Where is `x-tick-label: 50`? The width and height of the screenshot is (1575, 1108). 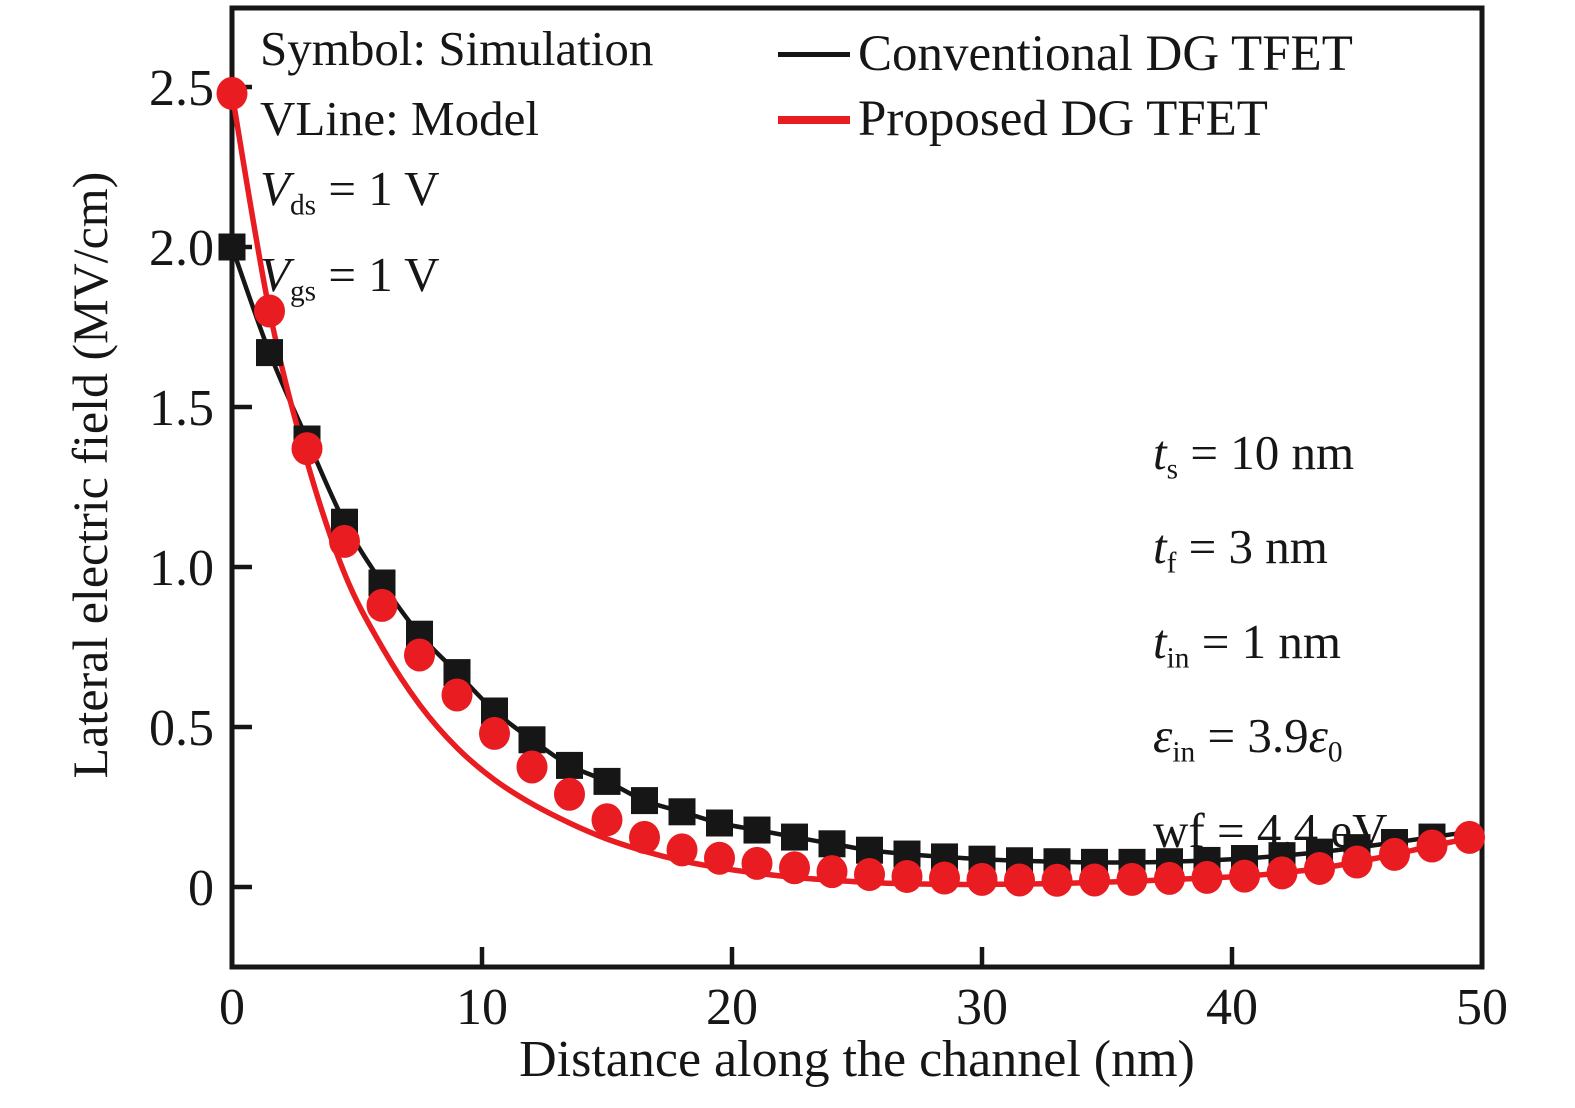
x-tick-label: 50 is located at coordinates (1482, 1007).